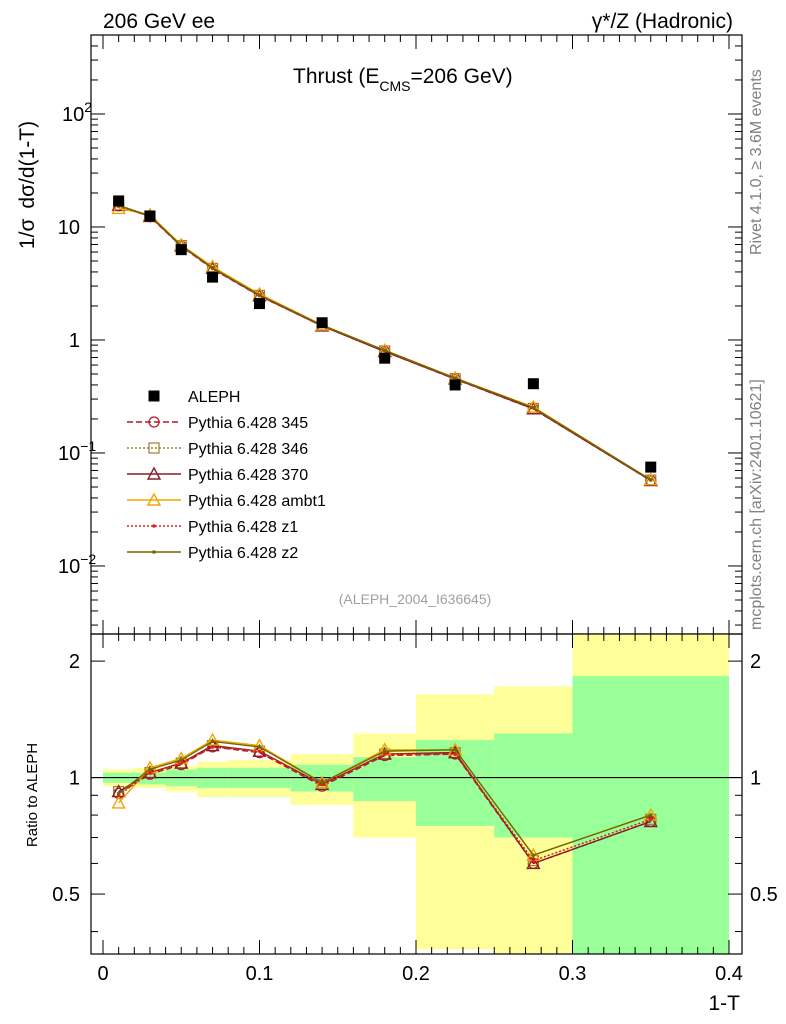 The image size is (786, 1024). What do you see at coordinates (154, 422) in the screenshot?
I see `legend-marker-p345` at bounding box center [154, 422].